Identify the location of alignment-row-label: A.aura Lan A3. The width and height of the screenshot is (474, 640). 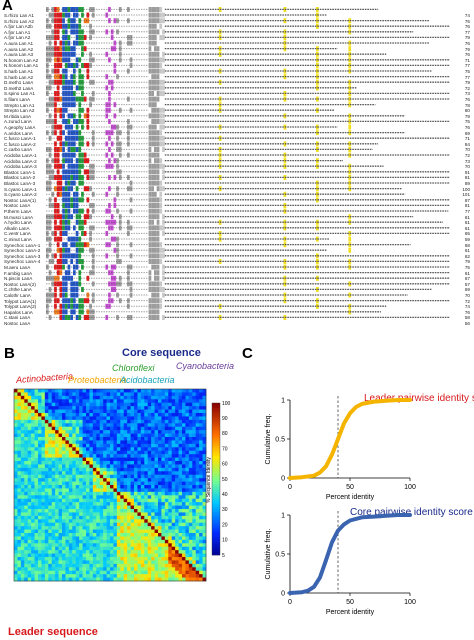
(19, 55).